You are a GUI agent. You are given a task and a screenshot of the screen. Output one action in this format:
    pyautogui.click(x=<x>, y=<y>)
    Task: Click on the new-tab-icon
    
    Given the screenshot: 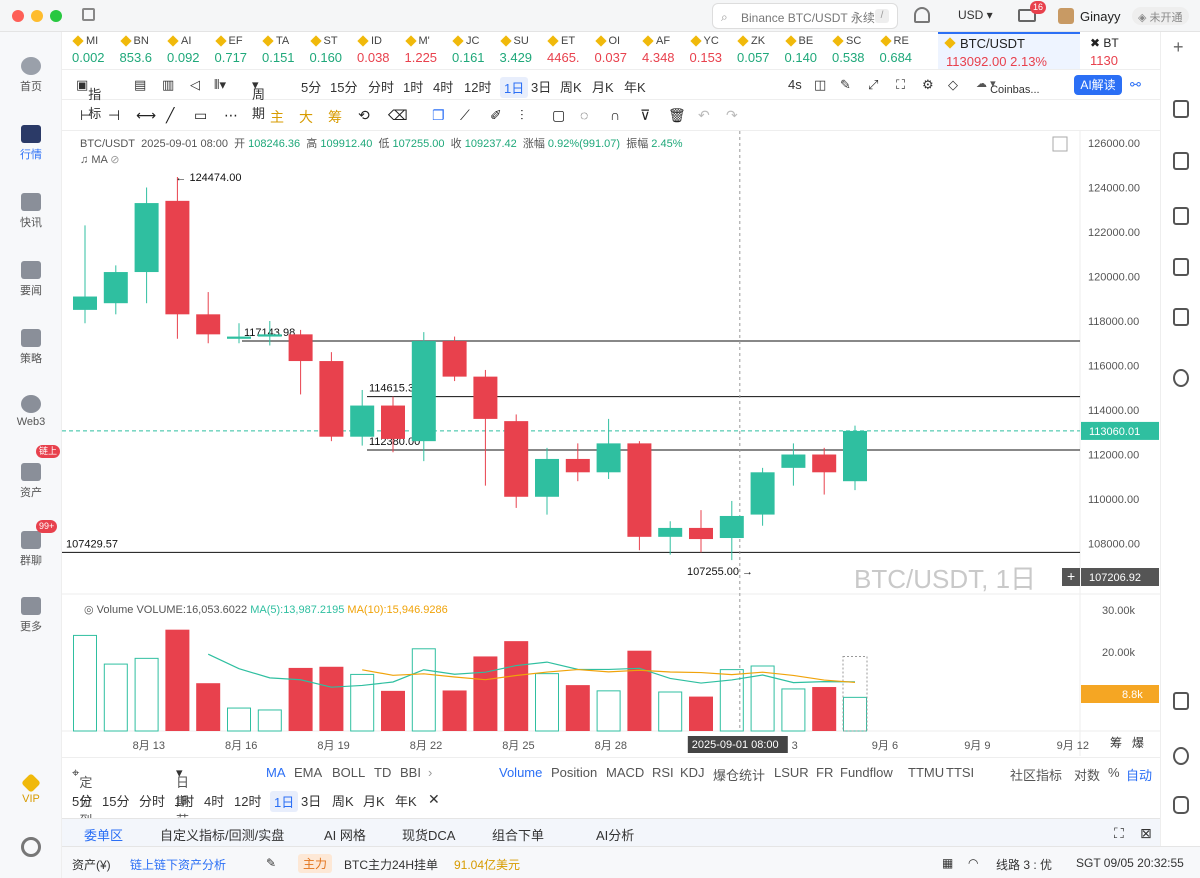 What is the action you would take?
    pyautogui.click(x=88, y=14)
    